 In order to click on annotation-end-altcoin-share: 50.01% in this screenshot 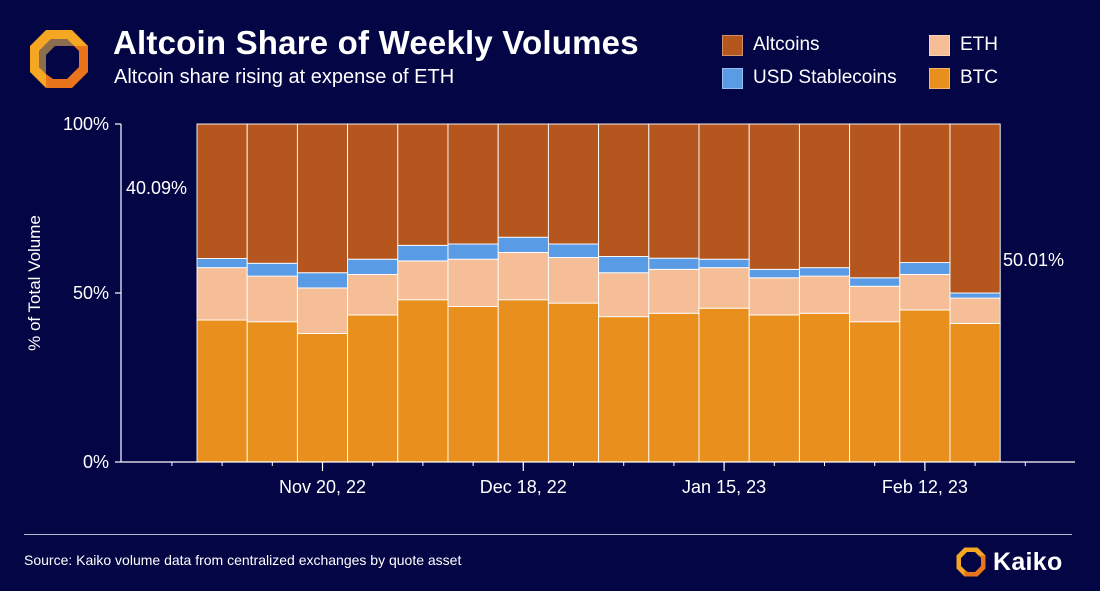, I will do `click(1033, 260)`.